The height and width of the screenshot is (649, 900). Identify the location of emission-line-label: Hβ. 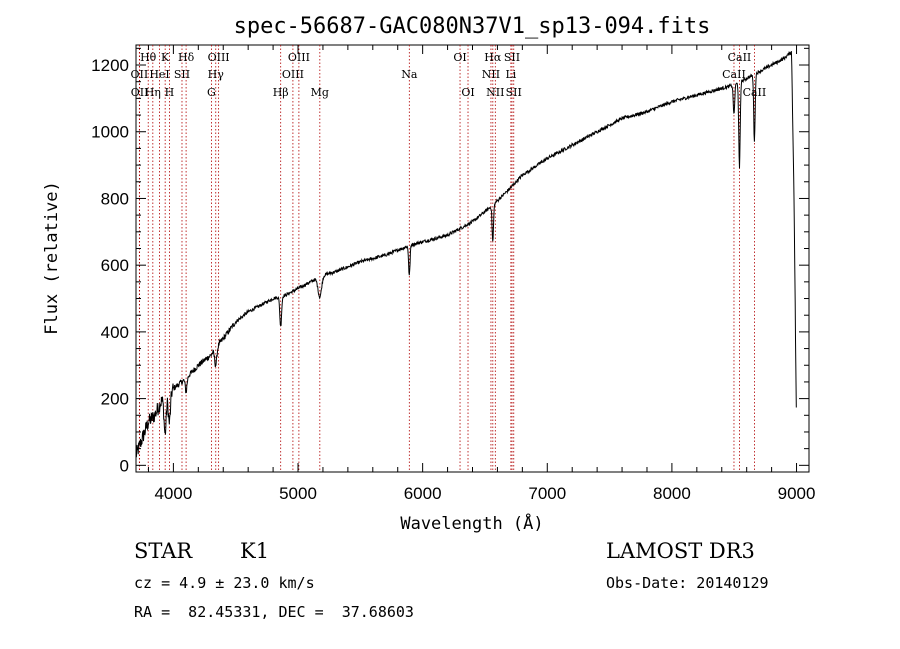
(281, 92).